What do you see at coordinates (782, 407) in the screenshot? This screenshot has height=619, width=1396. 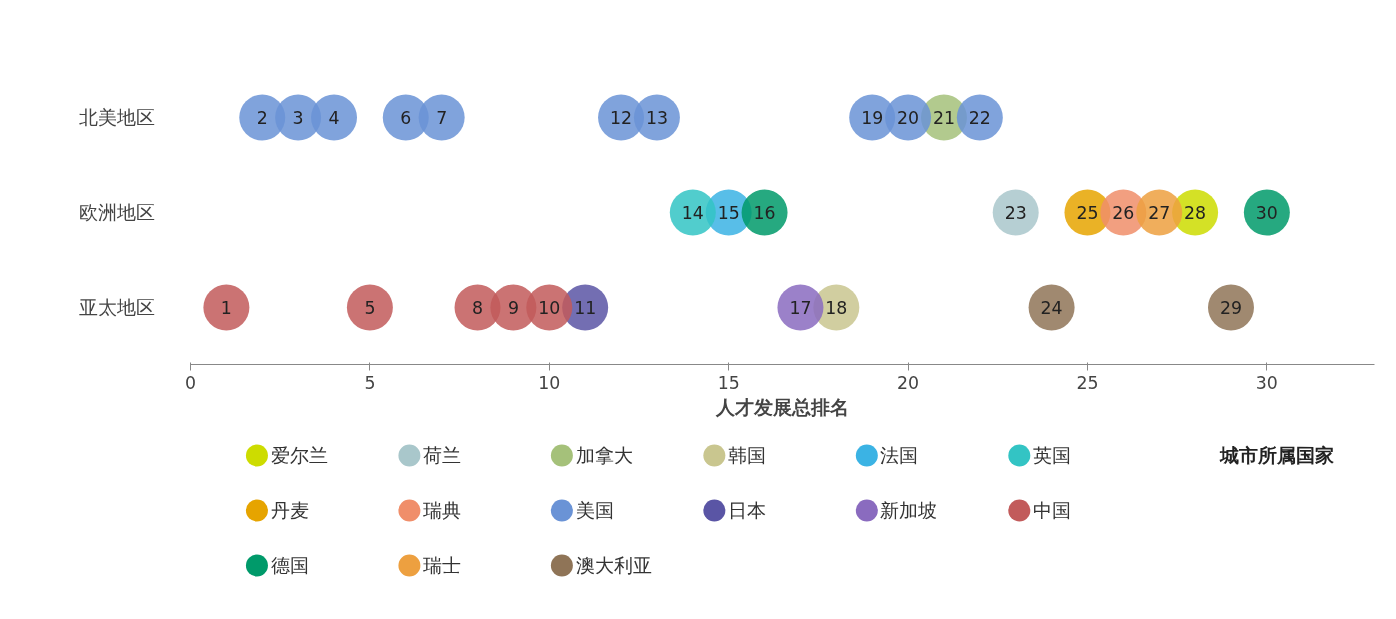 I see `x-axis-title: 人才发展总排名` at bounding box center [782, 407].